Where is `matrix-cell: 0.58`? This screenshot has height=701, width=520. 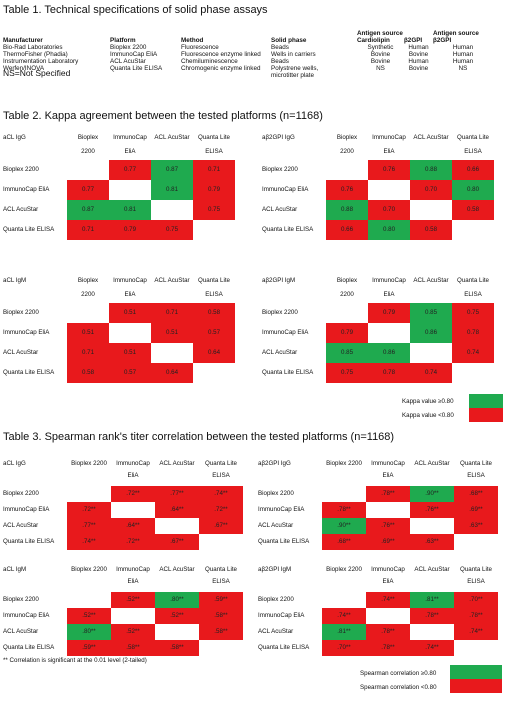
matrix-cell: 0.58 is located at coordinates (88, 373).